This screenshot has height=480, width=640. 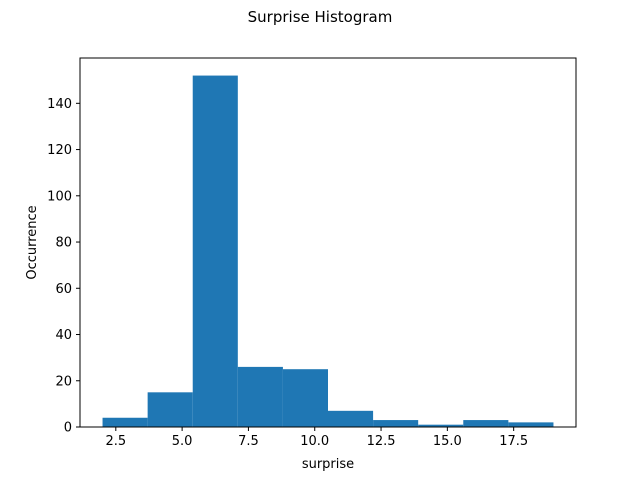 What do you see at coordinates (248, 441) in the screenshot?
I see `x-tick-label: 7.5` at bounding box center [248, 441].